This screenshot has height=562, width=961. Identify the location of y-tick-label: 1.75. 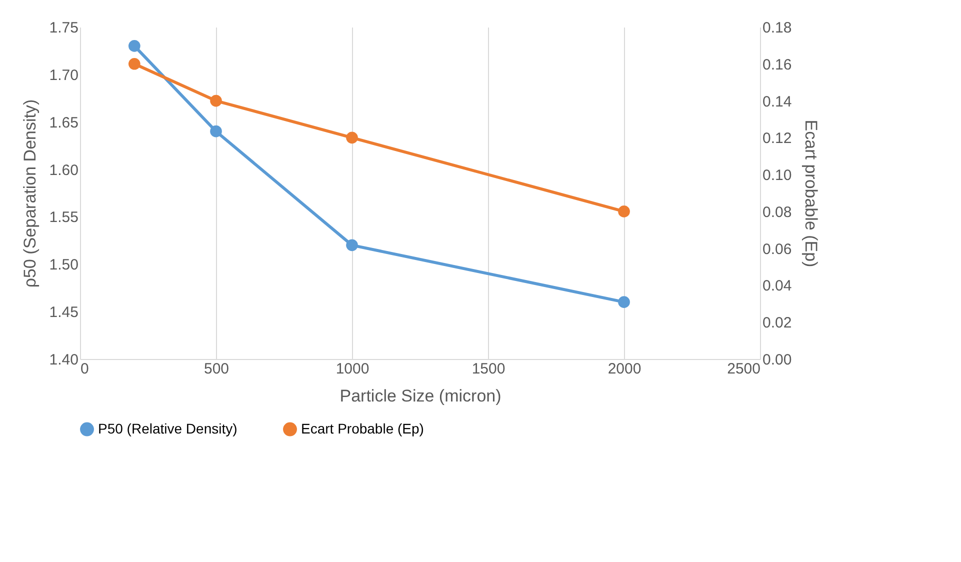
(63, 28).